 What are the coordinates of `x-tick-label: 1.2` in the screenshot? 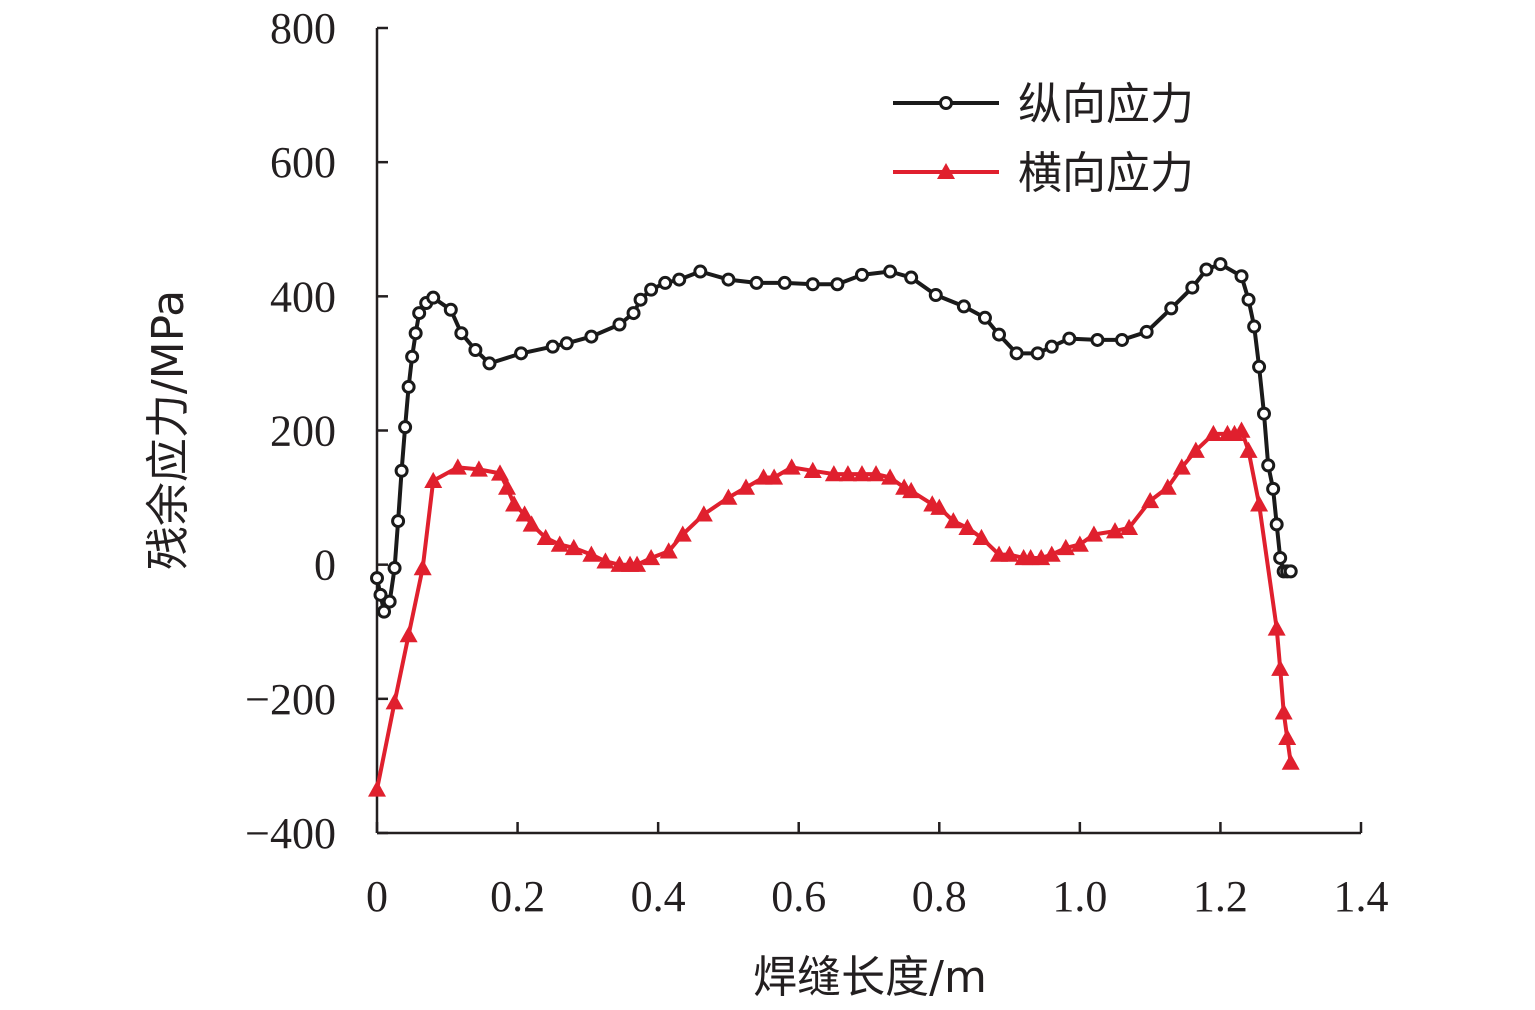 It's located at (1220, 896).